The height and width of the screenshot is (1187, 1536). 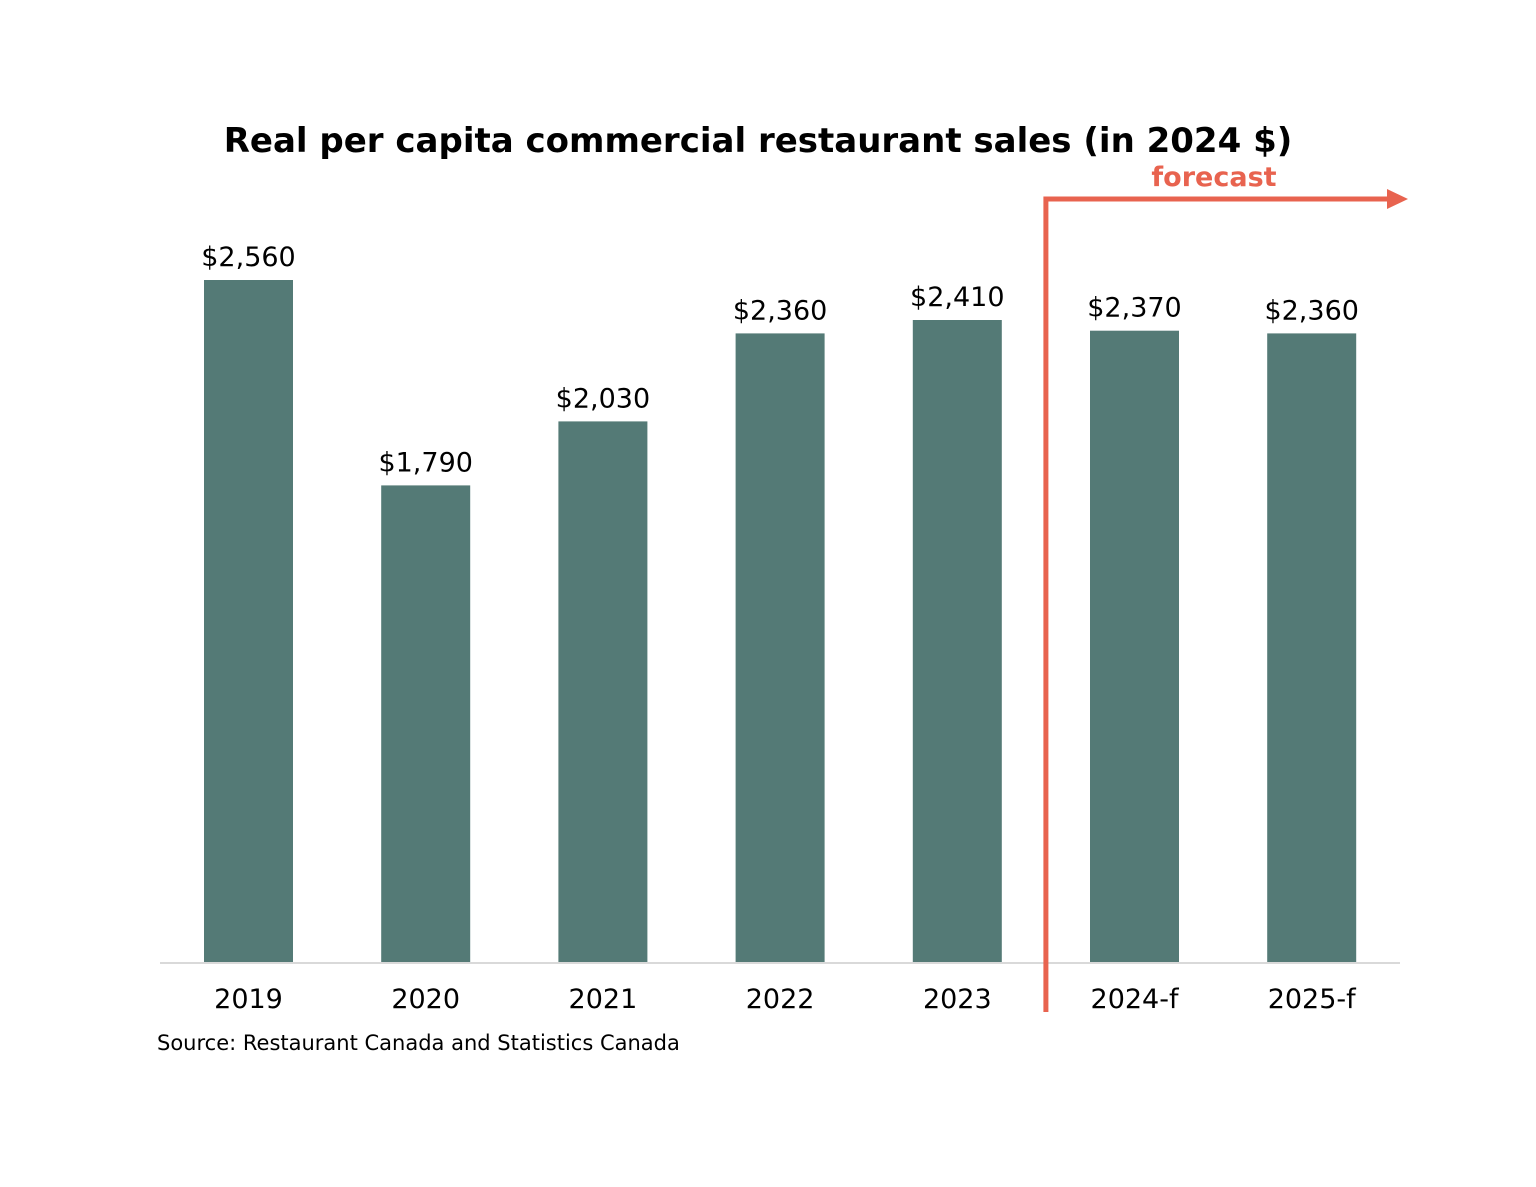 I want to click on bar-2023, so click(x=957, y=641).